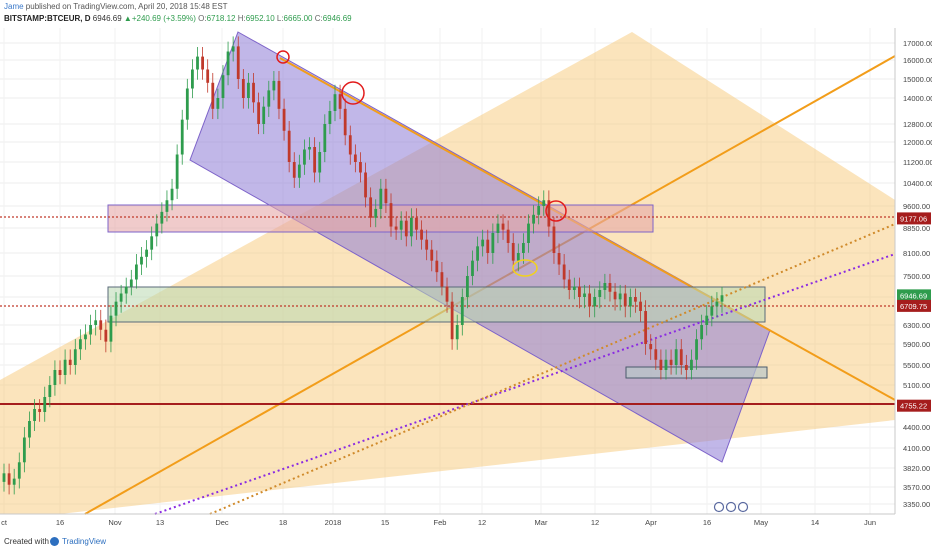 Image resolution: width=932 pixels, height=550 pixels. I want to click on tradingview-logo-icon, so click(54, 541).